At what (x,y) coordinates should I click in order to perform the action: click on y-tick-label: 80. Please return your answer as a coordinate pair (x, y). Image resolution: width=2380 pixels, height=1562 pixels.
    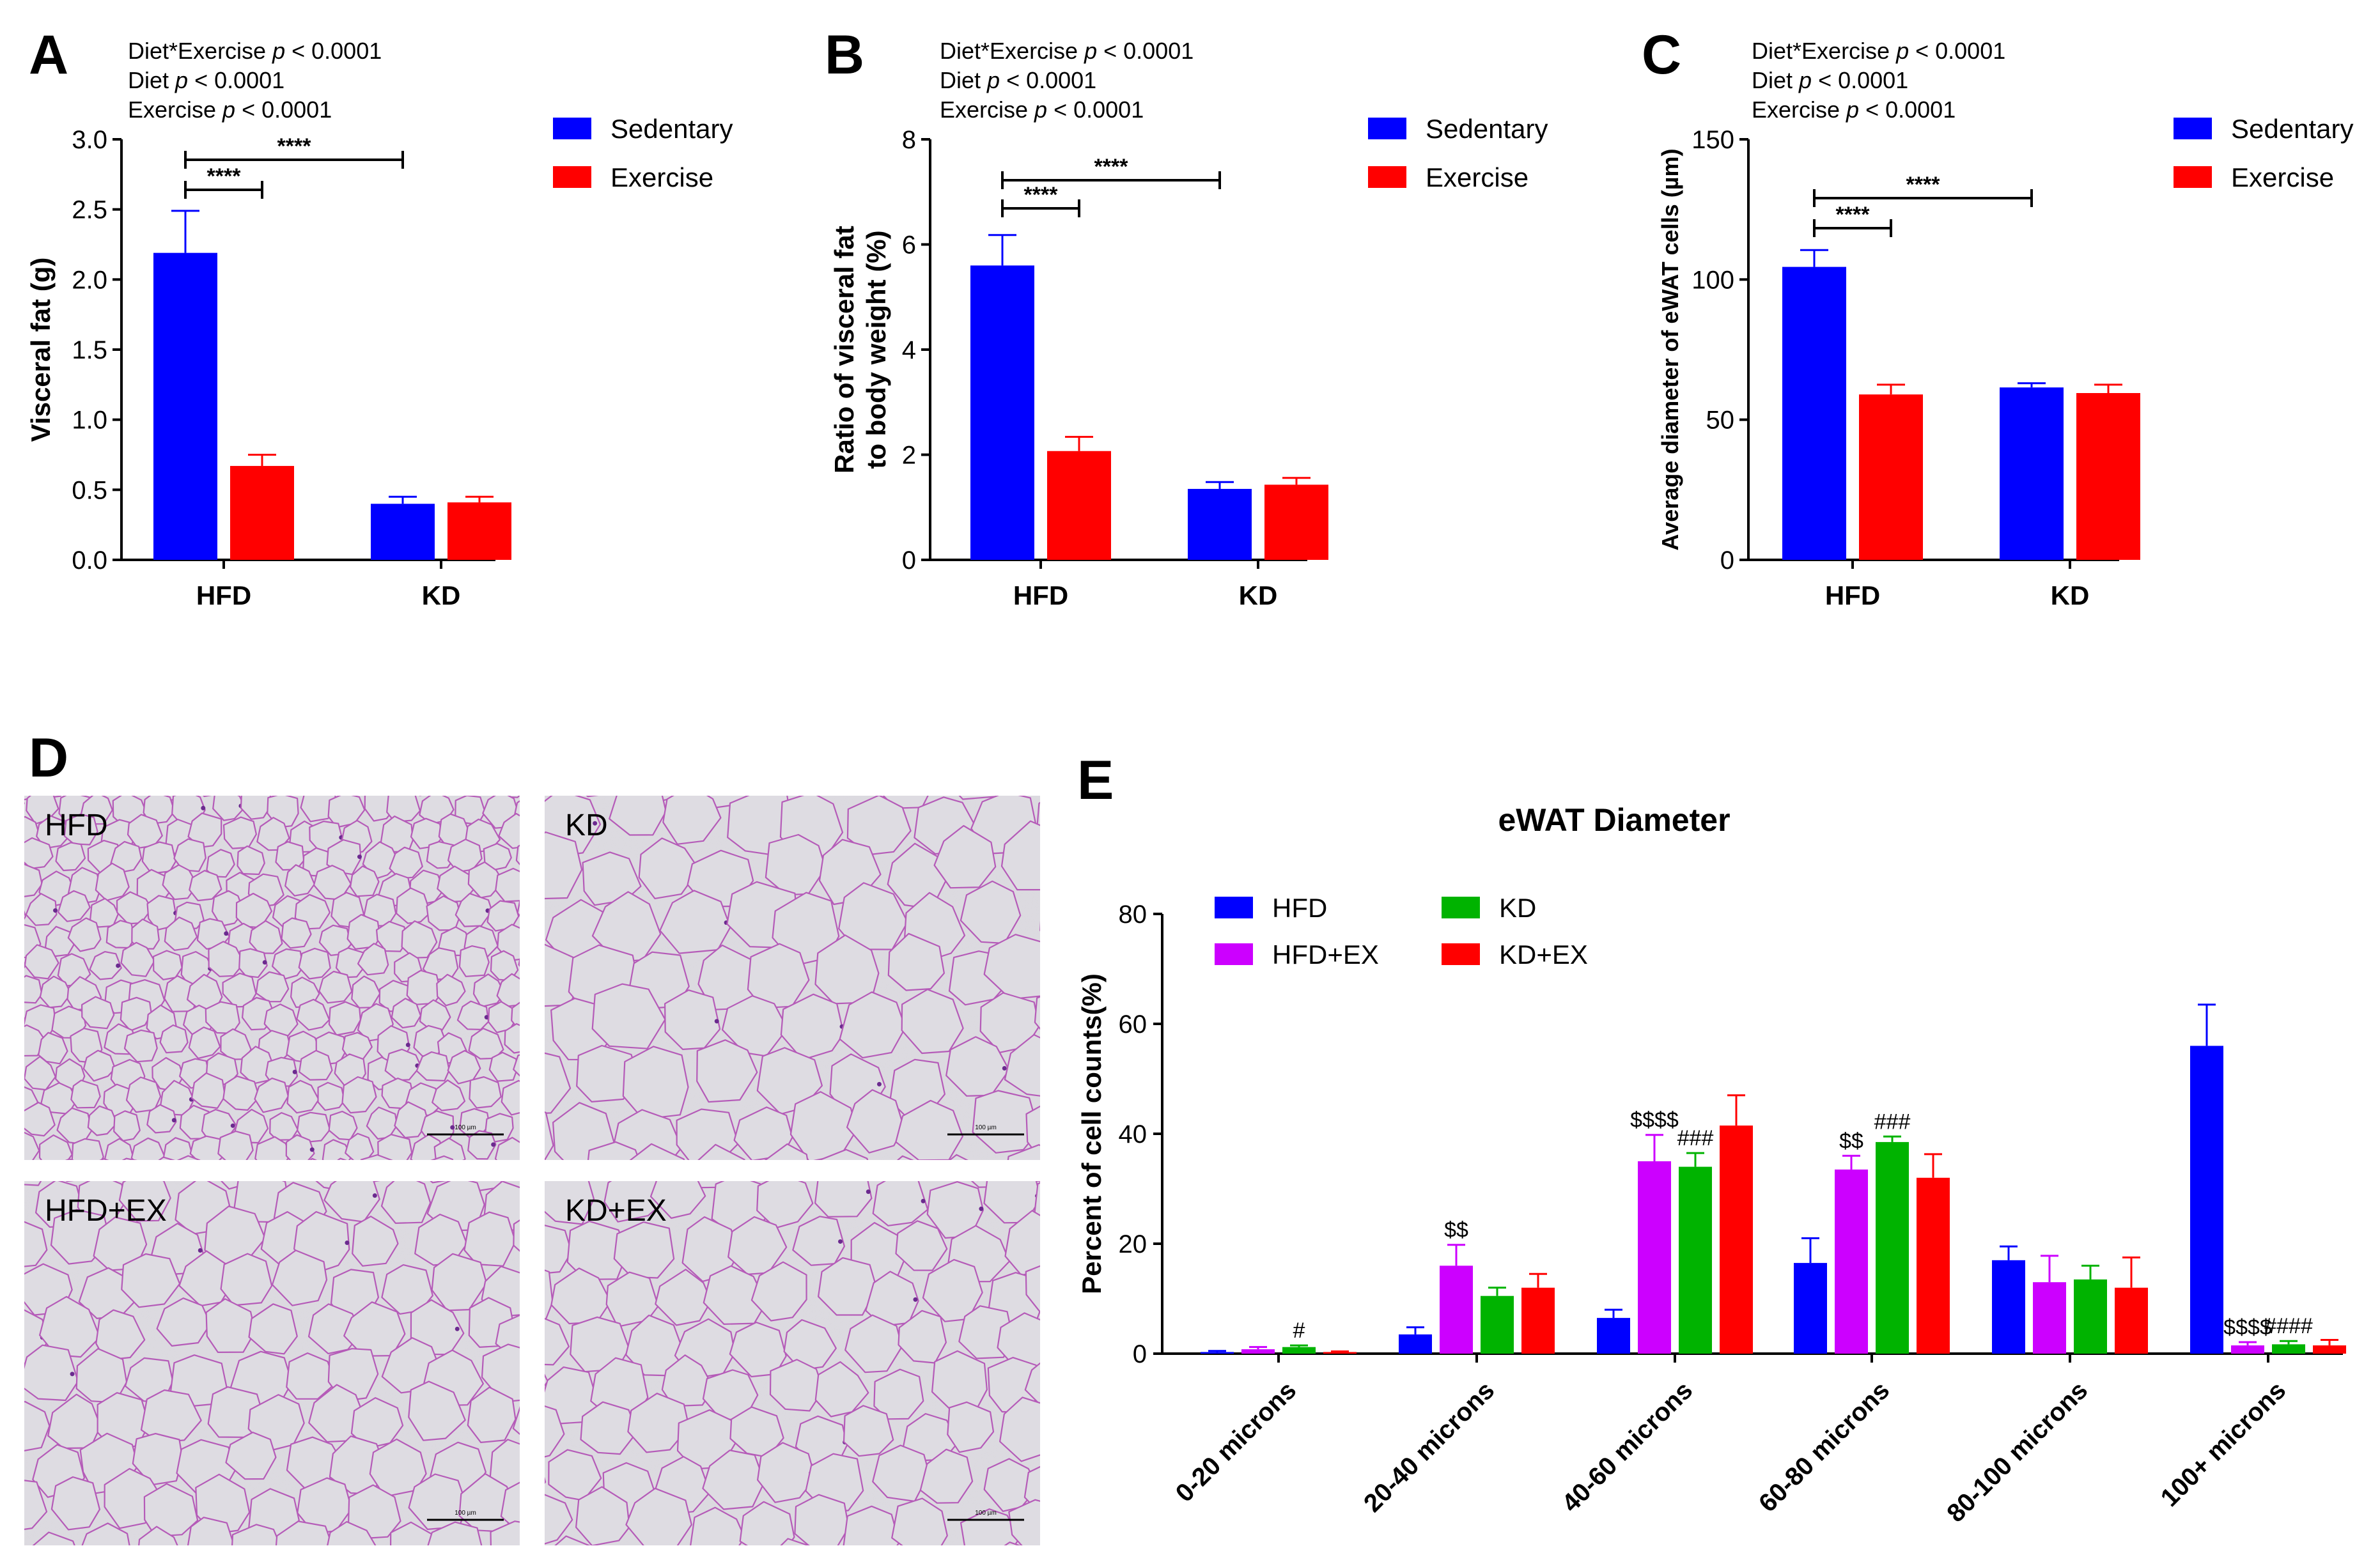
    Looking at the image, I should click on (1133, 915).